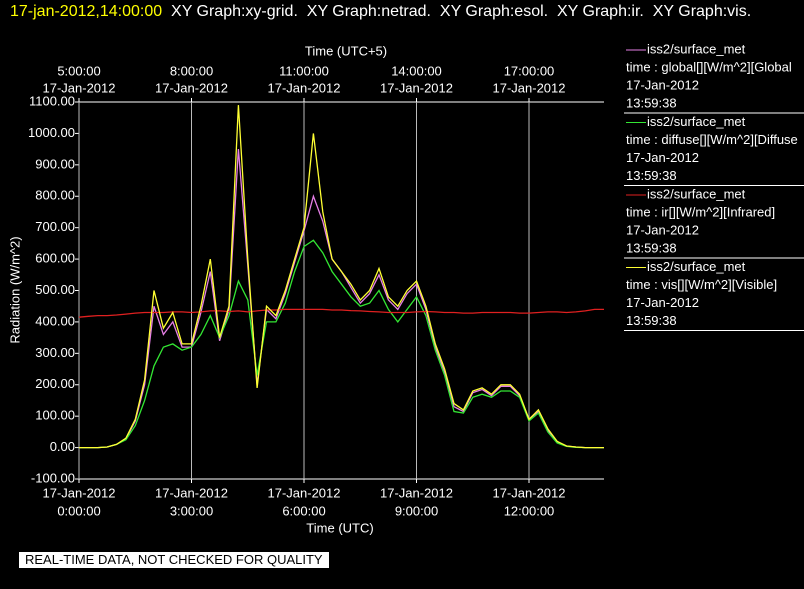 The width and height of the screenshot is (804, 589). I want to click on y-tick-label: 600.00, so click(55, 258).